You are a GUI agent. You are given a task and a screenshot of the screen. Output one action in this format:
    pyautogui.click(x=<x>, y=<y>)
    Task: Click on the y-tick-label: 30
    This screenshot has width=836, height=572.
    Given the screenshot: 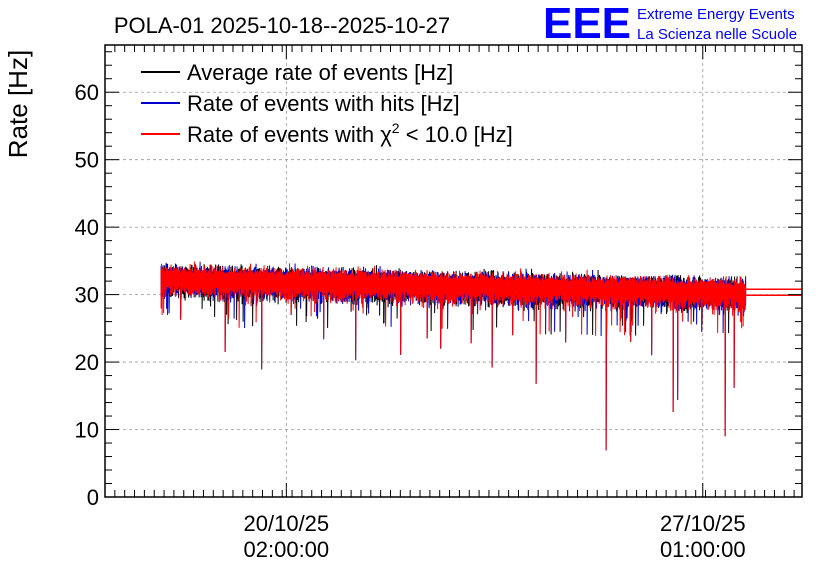 What is the action you would take?
    pyautogui.click(x=87, y=295)
    